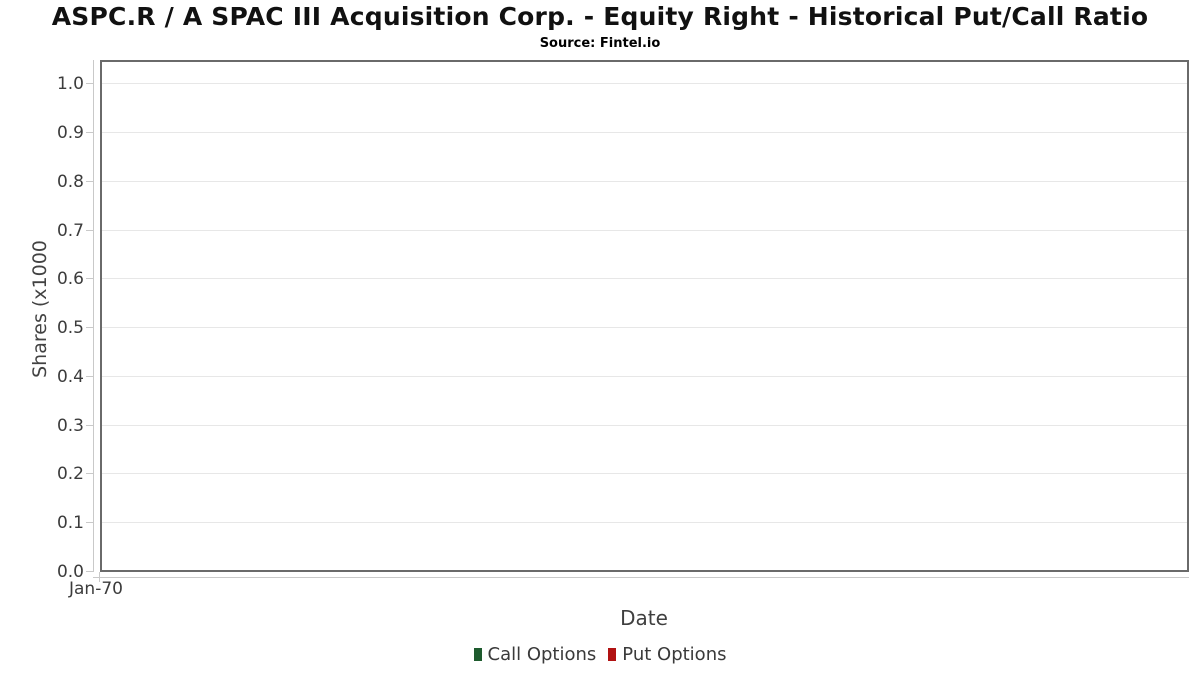 This screenshot has width=1200, height=675. I want to click on y-tick-label: 0.5, so click(70, 328).